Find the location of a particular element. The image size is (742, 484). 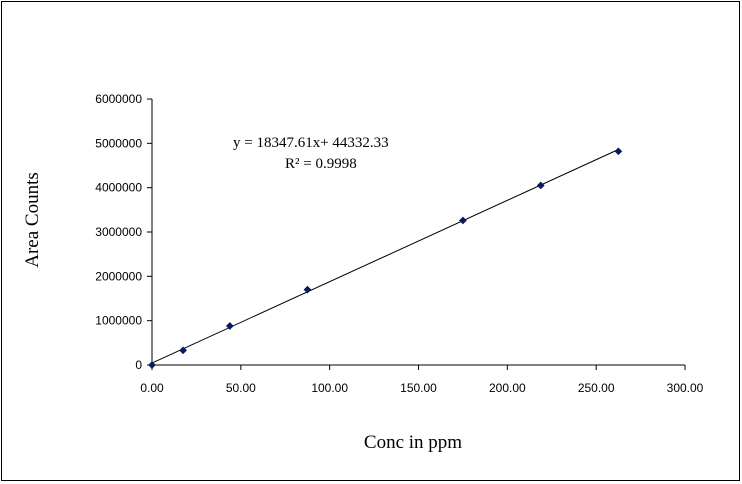

y-tick-label: 6000000 is located at coordinates (118, 99).